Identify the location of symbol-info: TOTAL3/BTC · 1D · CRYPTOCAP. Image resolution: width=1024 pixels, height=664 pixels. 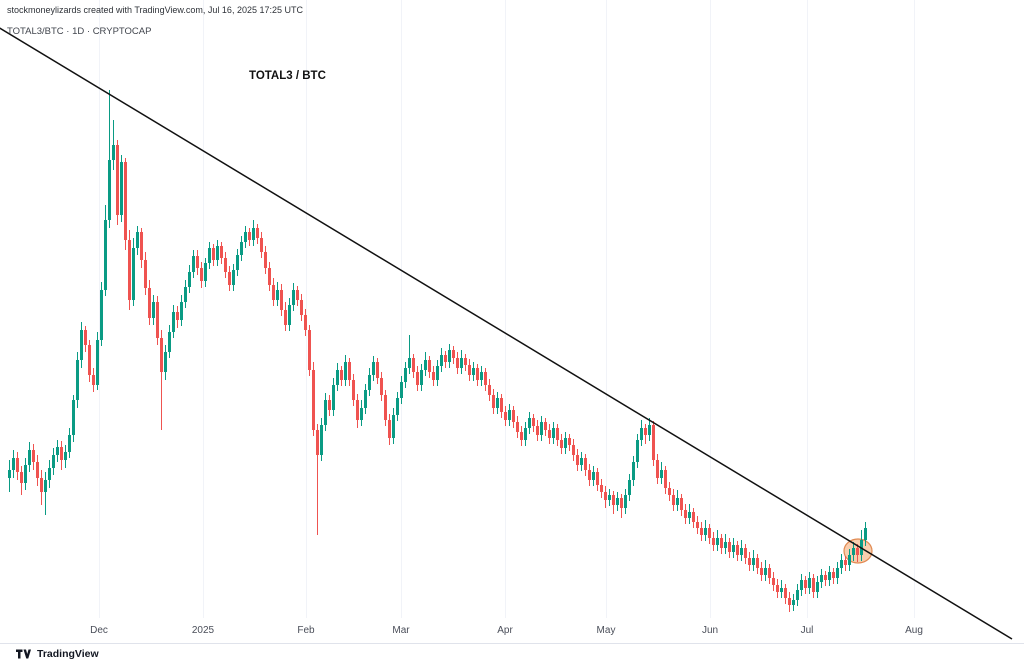
(79, 31).